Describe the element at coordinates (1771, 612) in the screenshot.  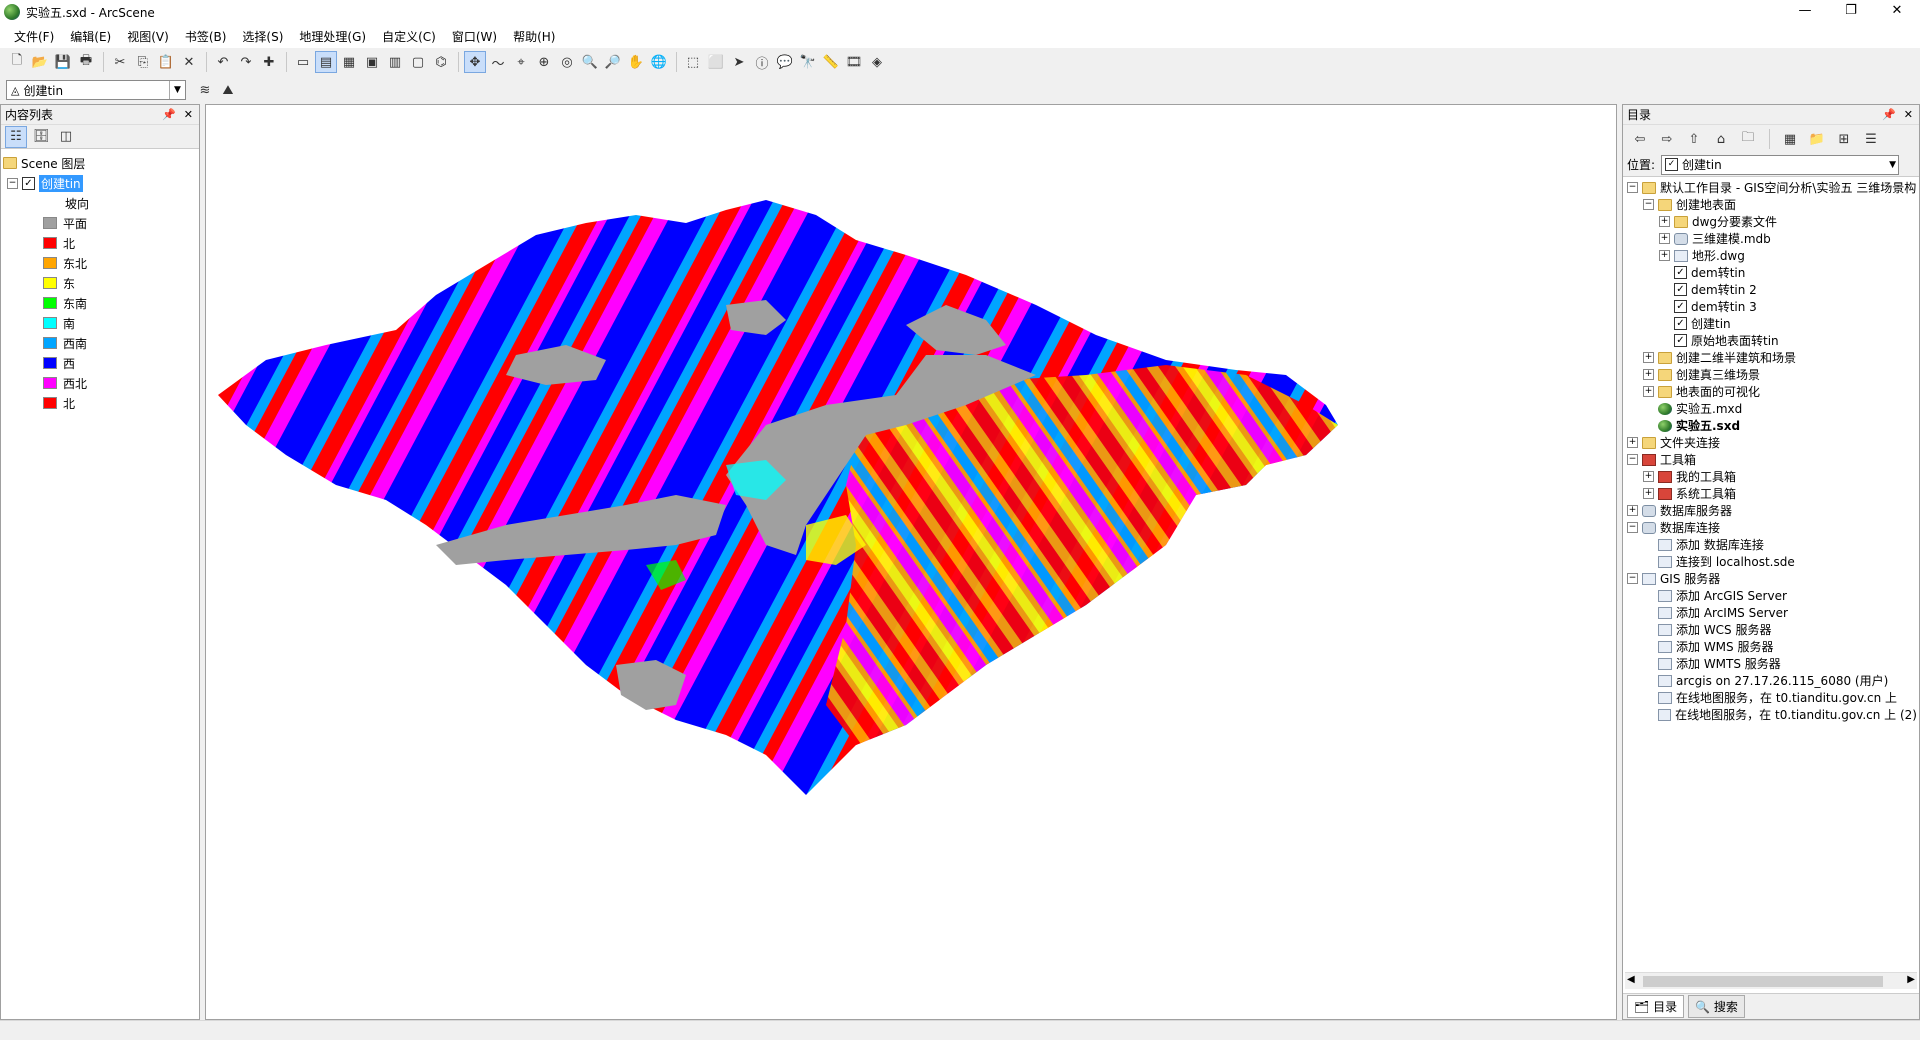
I see `tree-item: 添加 ArcIMS Server` at that location.